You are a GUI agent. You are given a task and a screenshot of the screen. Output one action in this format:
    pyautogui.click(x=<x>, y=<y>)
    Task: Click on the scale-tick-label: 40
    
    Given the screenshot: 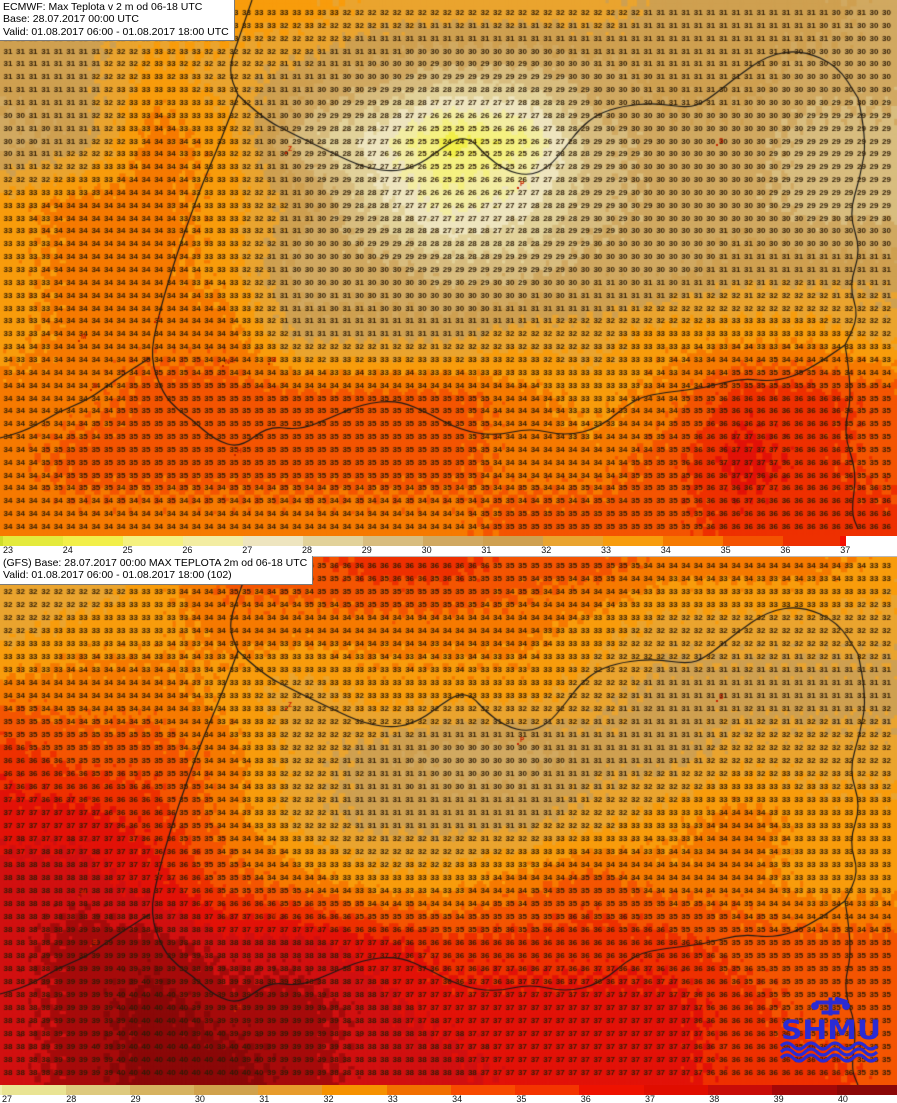 What is the action you would take?
    pyautogui.click(x=842, y=1098)
    